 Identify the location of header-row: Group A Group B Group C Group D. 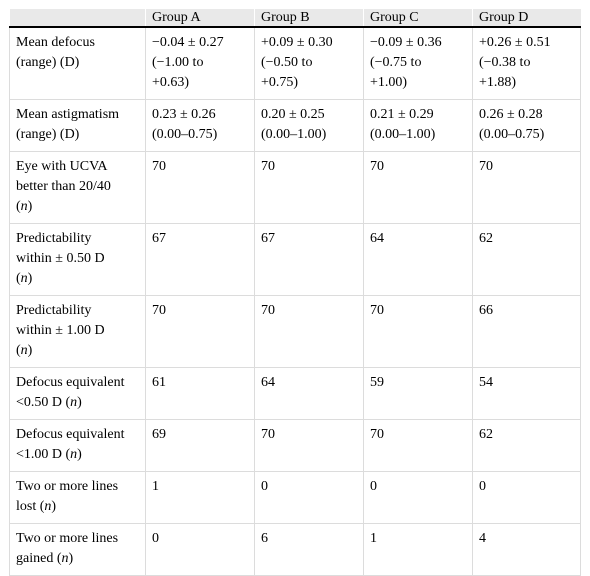
(295, 18).